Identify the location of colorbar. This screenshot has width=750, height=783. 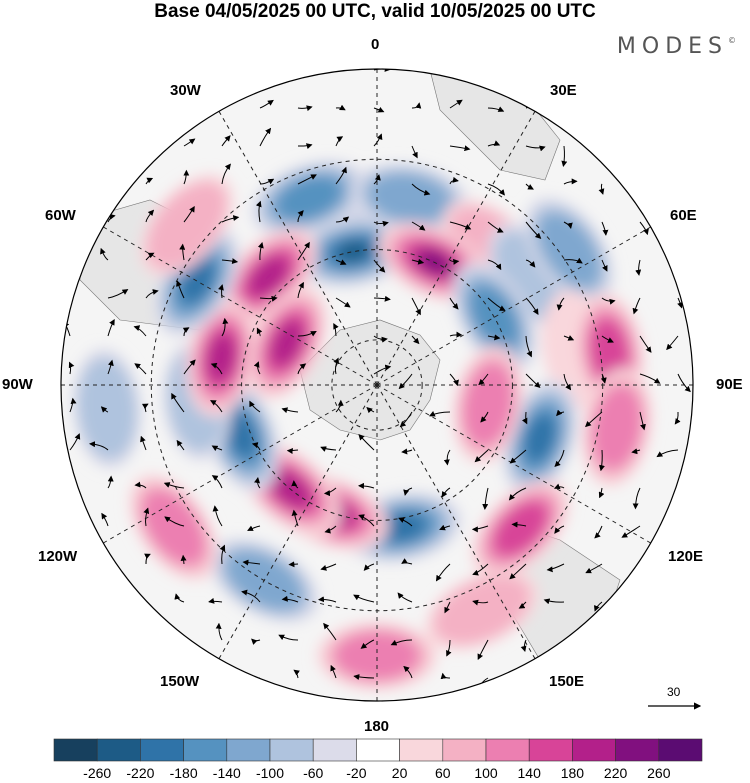
(378, 750).